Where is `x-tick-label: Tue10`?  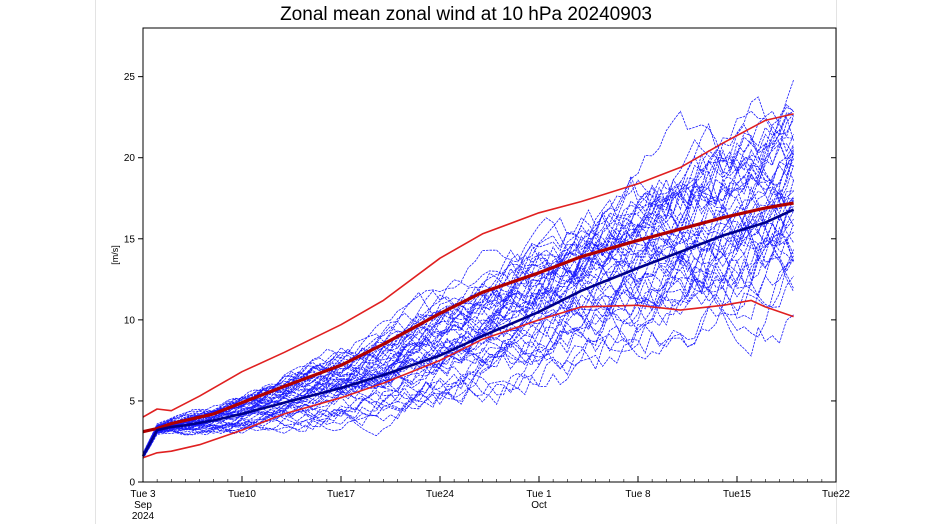 x-tick-label: Tue10 is located at coordinates (242, 494).